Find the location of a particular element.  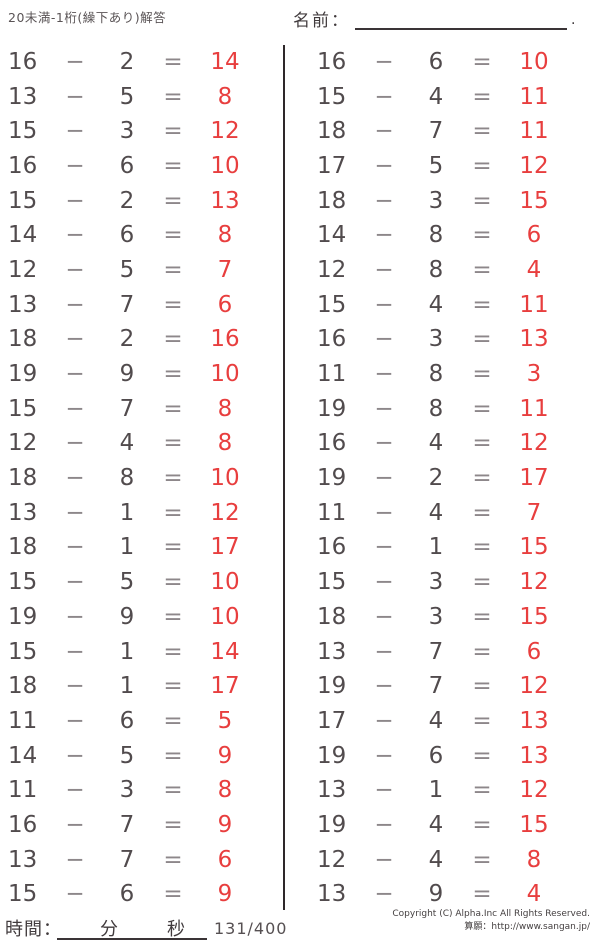

minuend: 13 is located at coordinates (23, 96).